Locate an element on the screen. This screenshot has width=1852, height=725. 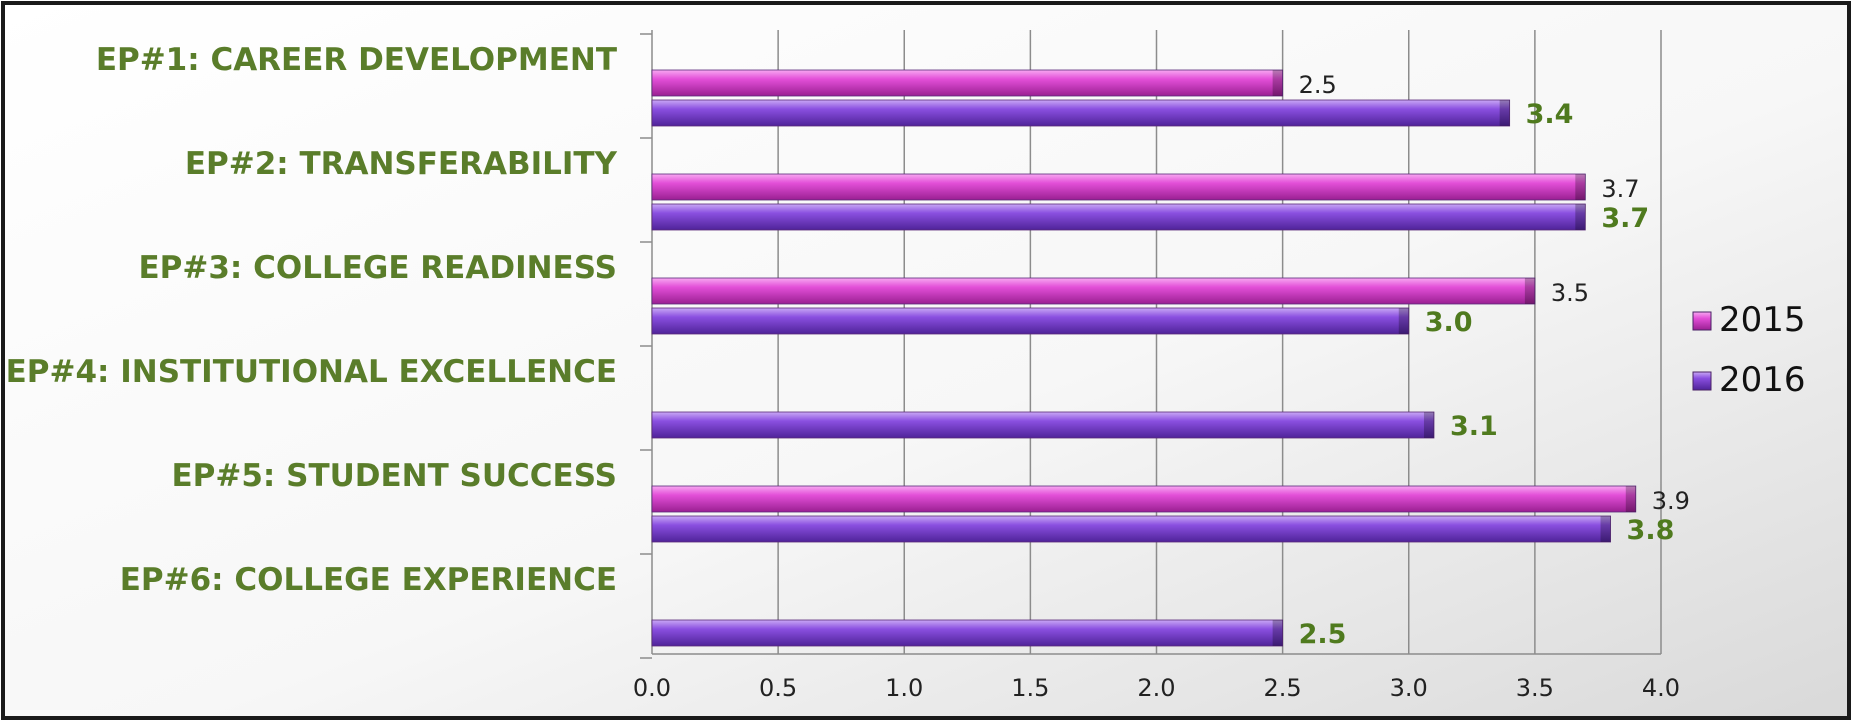
category-label: EP#2: TRANSFERABILITY is located at coordinates (401, 164).